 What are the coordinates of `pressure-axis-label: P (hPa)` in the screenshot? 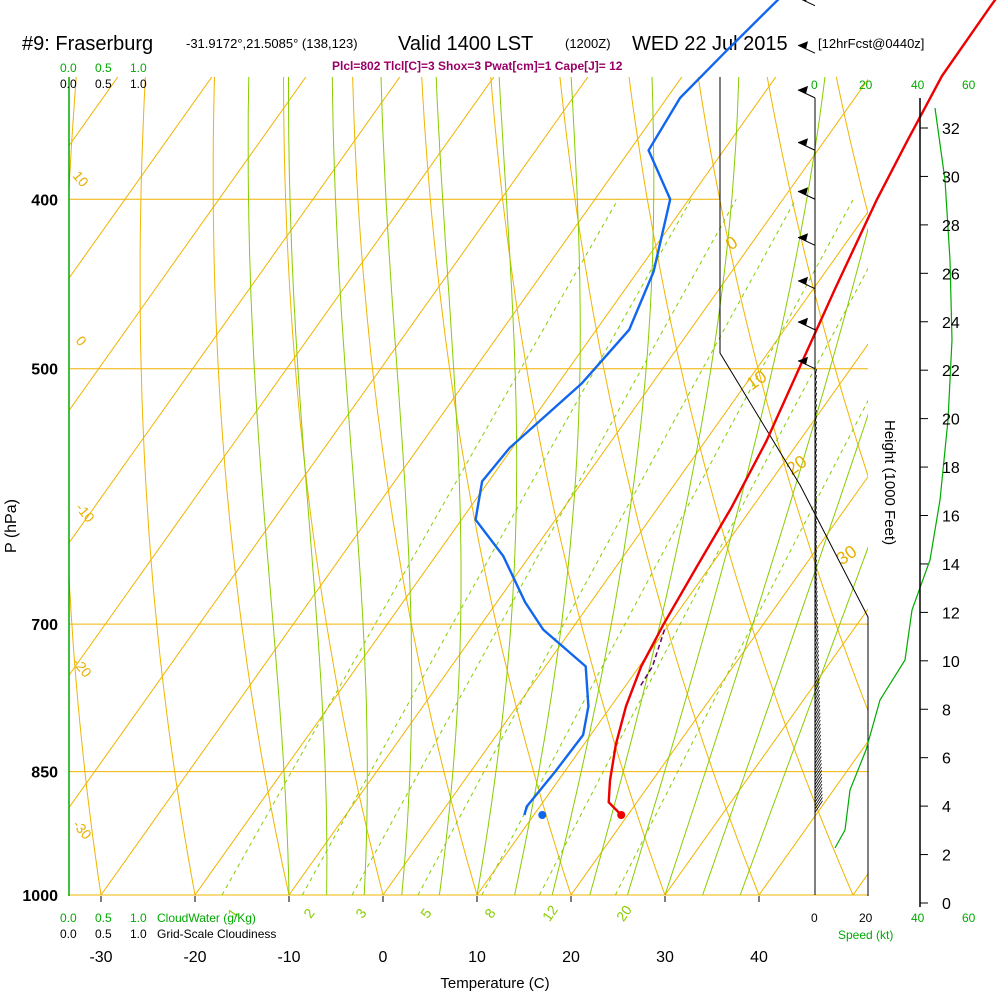 It's located at (11, 526).